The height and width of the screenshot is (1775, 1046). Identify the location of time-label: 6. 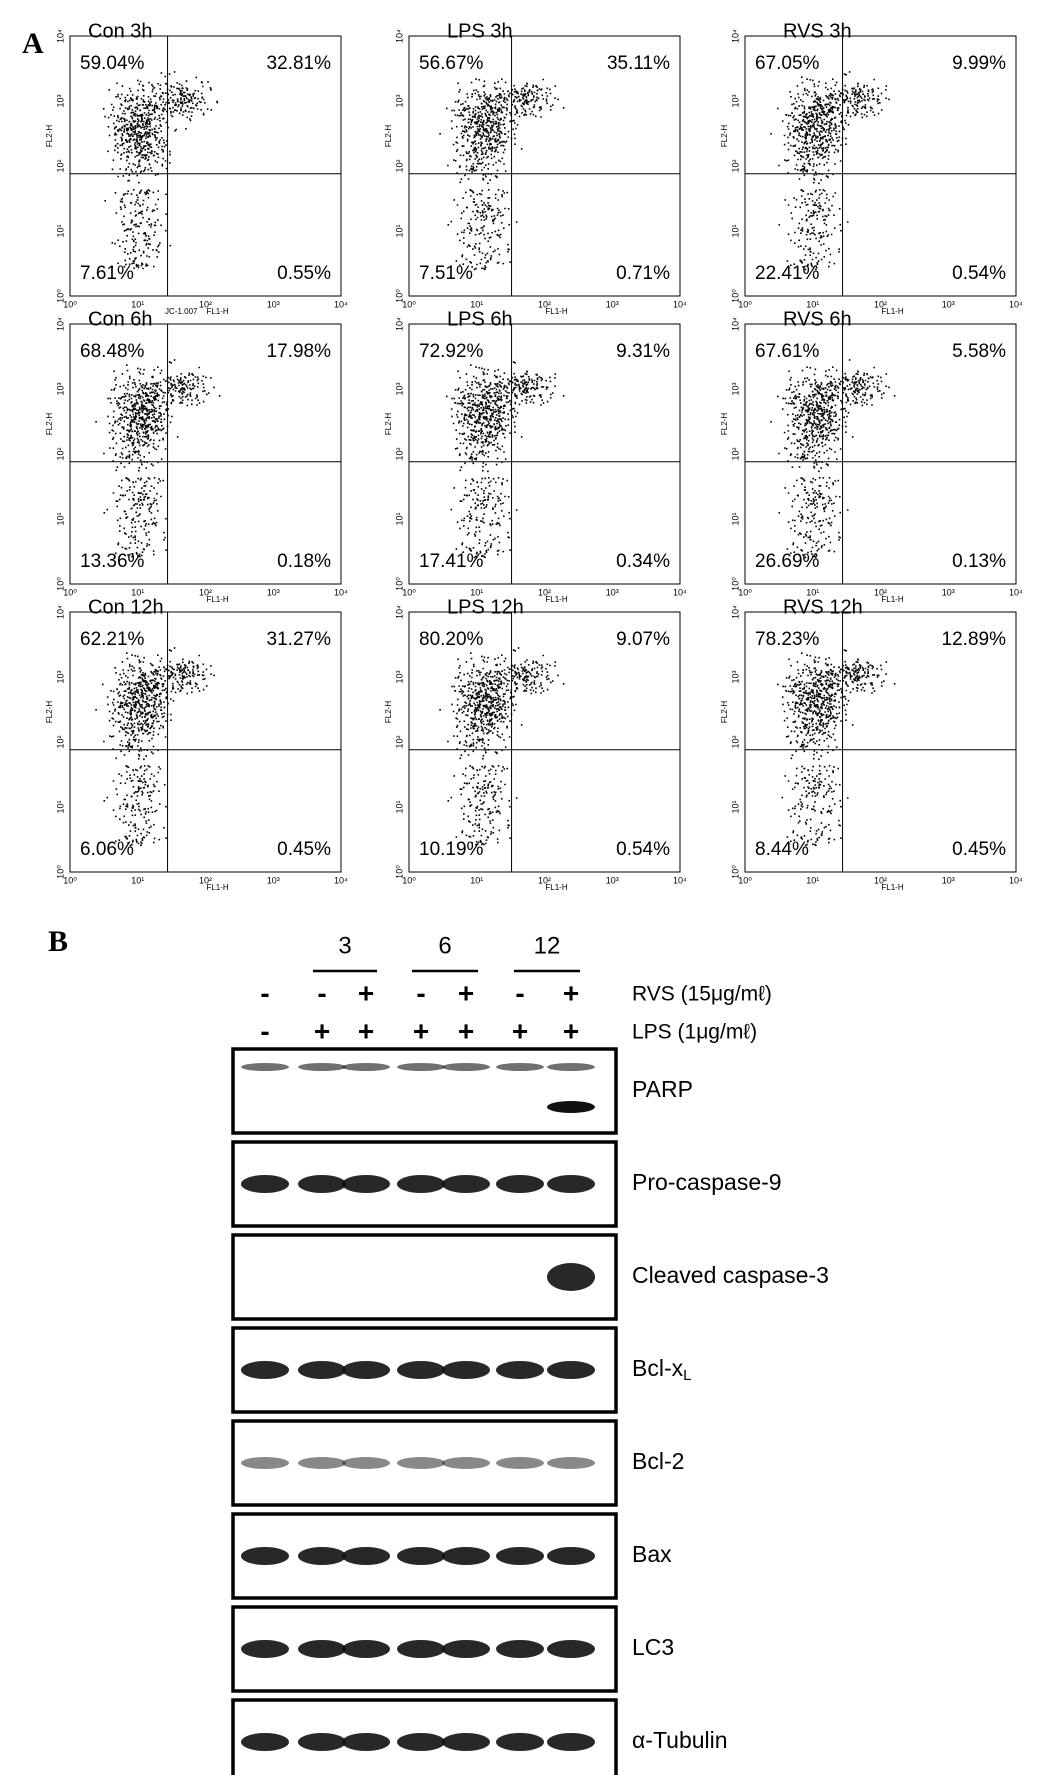
(444, 945).